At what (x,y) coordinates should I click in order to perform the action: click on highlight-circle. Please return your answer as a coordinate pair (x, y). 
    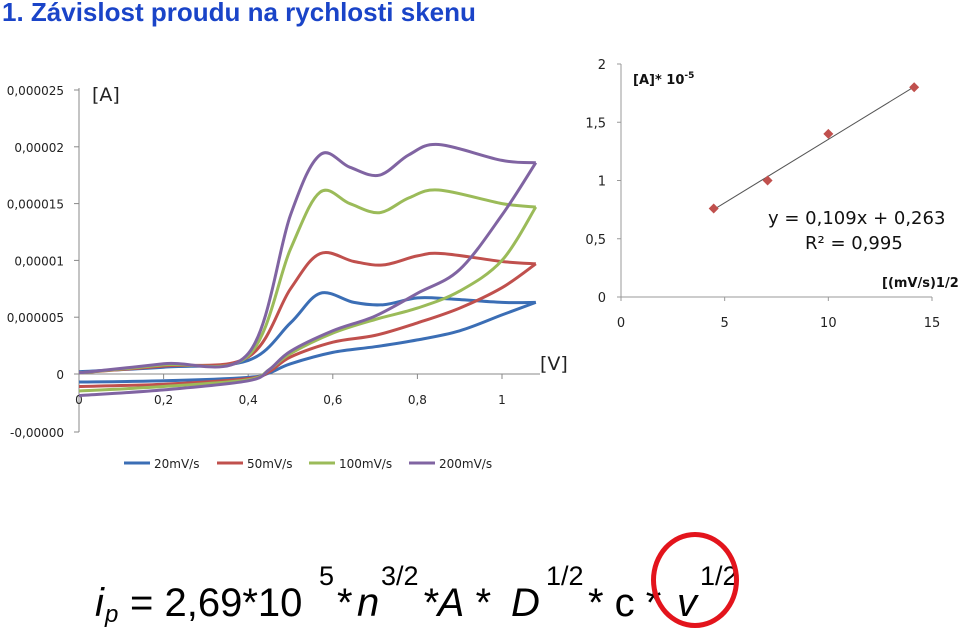
    Looking at the image, I should click on (695, 580).